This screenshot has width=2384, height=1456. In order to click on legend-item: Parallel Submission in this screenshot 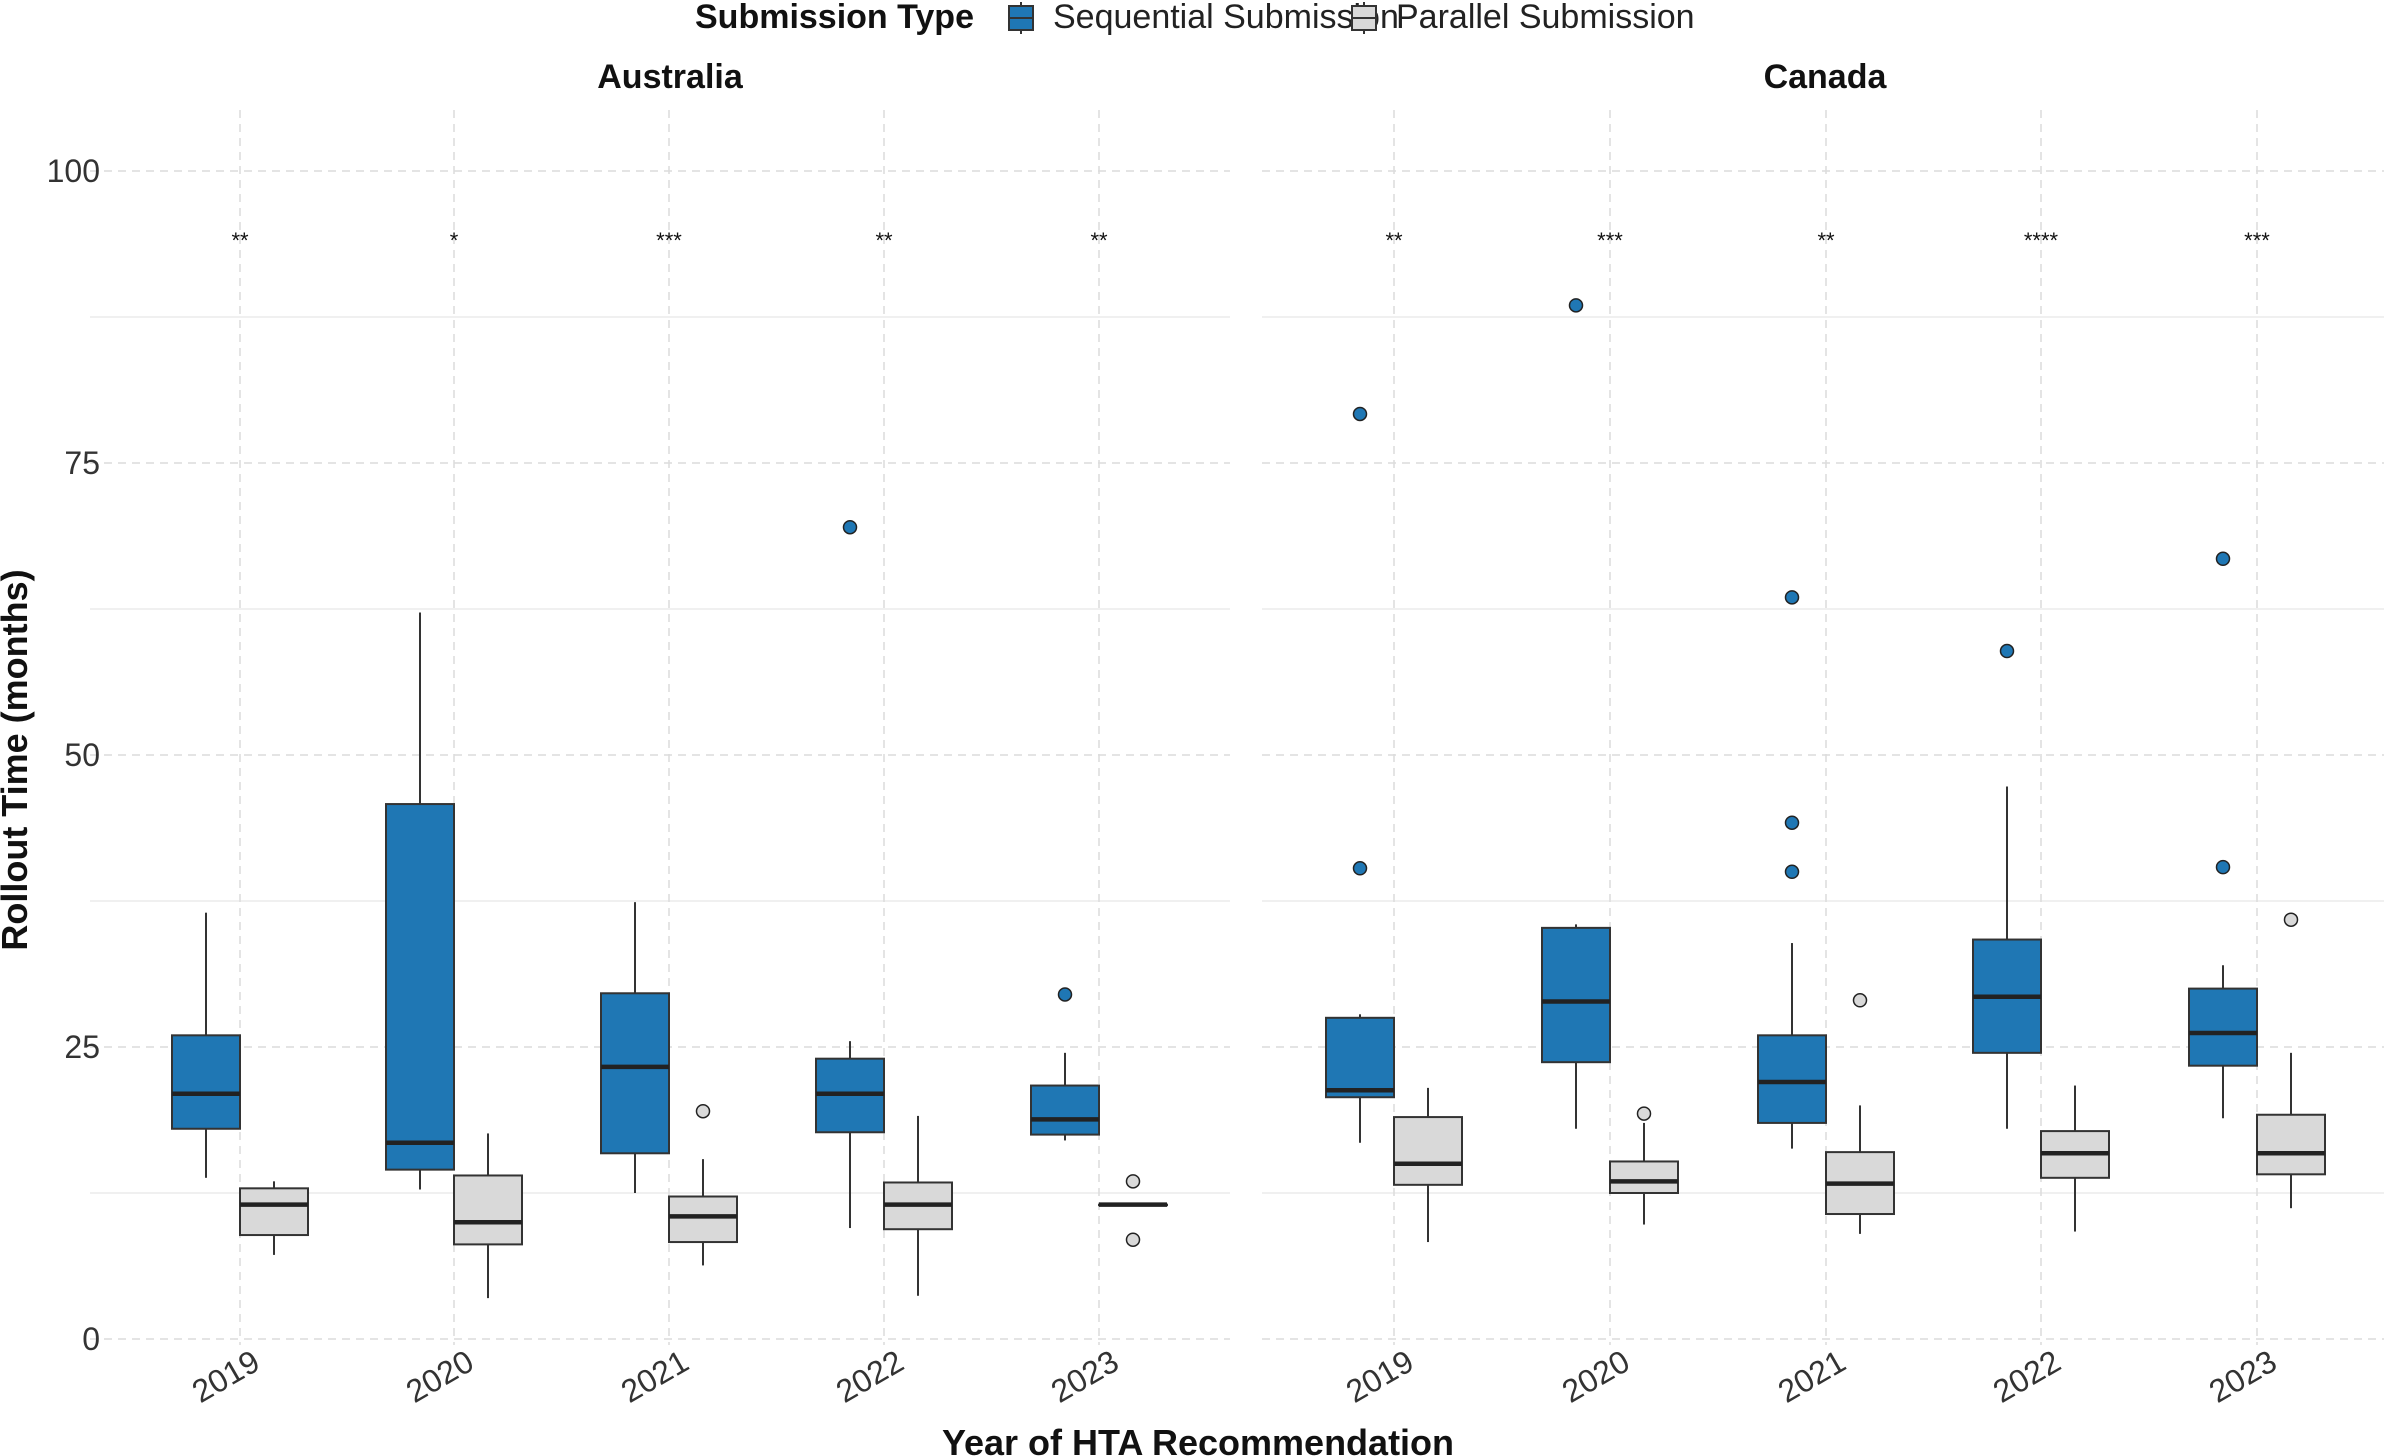, I will do `click(1523, 18)`.